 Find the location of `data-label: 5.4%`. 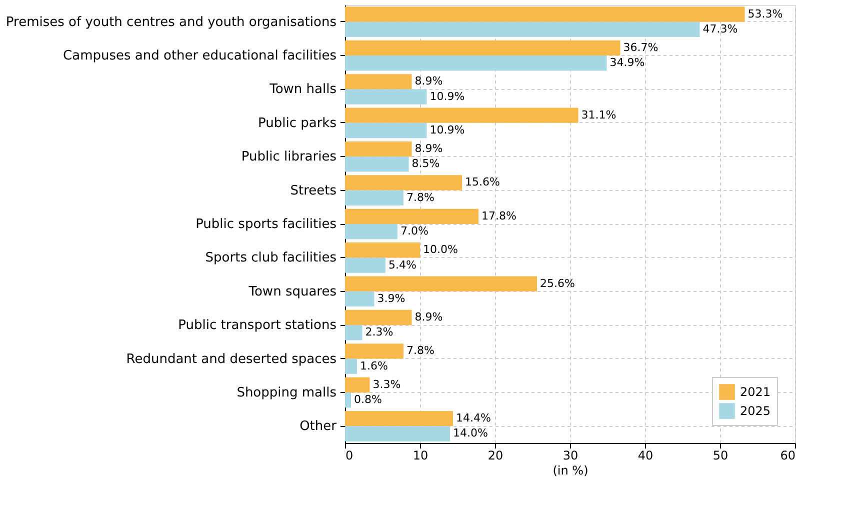

data-label: 5.4% is located at coordinates (402, 265).